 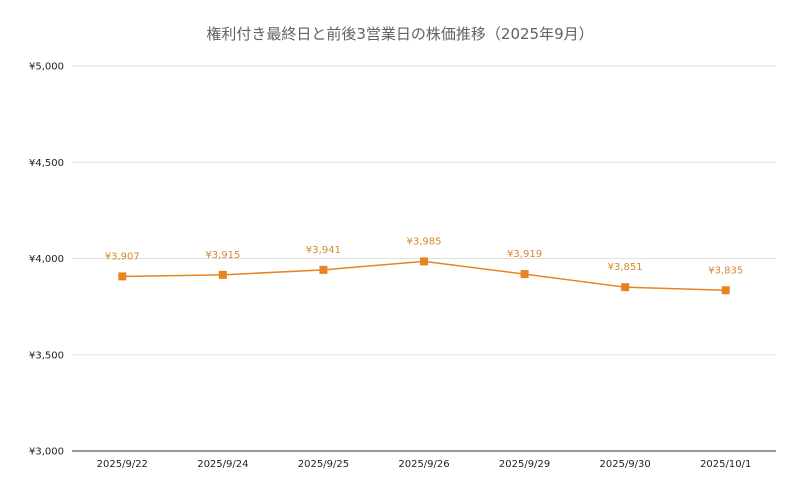 What do you see at coordinates (424, 241) in the screenshot?
I see `data-label: ¥3,985` at bounding box center [424, 241].